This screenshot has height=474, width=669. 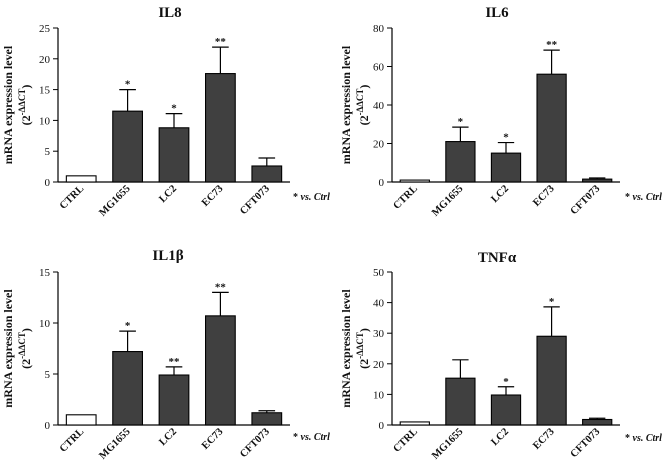 What do you see at coordinates (497, 258) in the screenshot?
I see `chart-title: TNFα` at bounding box center [497, 258].